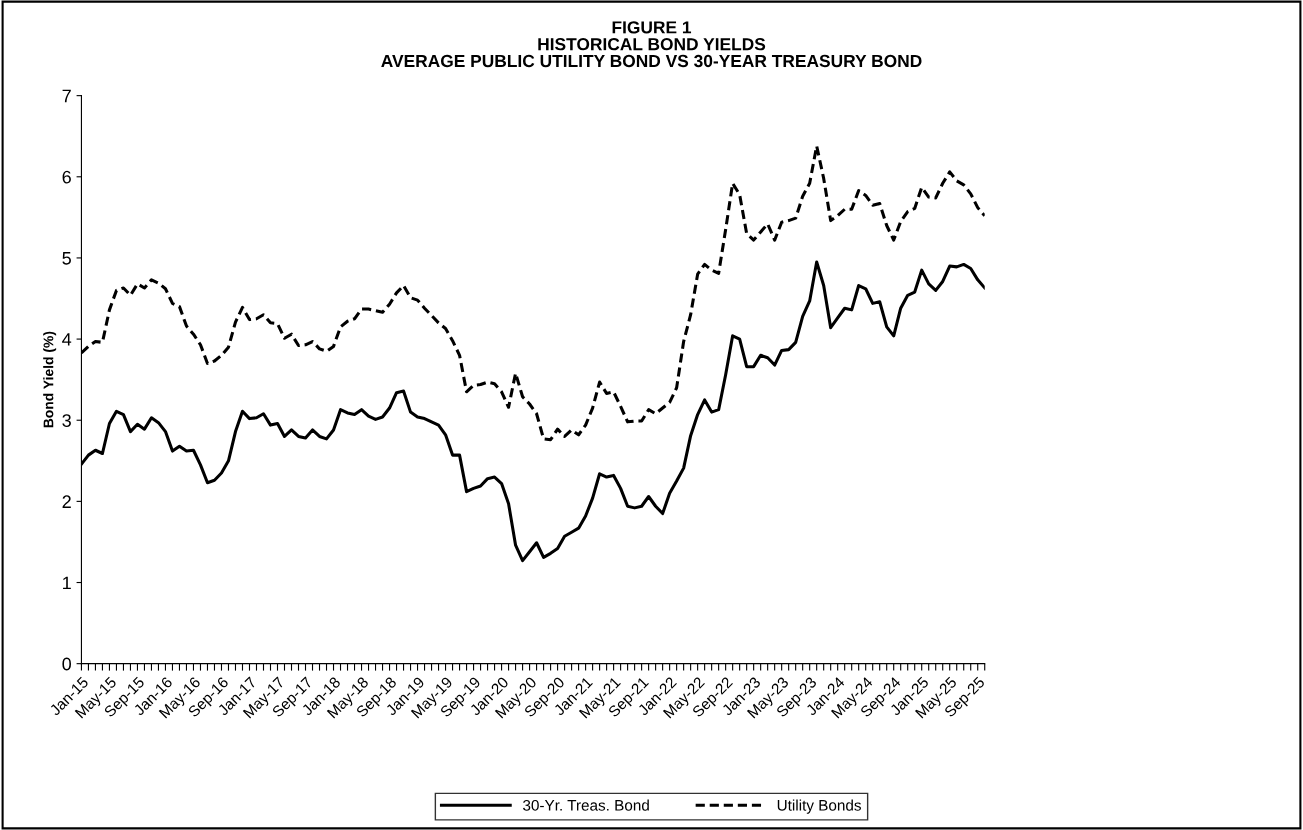 Image resolution: width=1303 pixels, height=830 pixels. What do you see at coordinates (819, 806) in the screenshot?
I see `legend-label: Utility Bonds` at bounding box center [819, 806].